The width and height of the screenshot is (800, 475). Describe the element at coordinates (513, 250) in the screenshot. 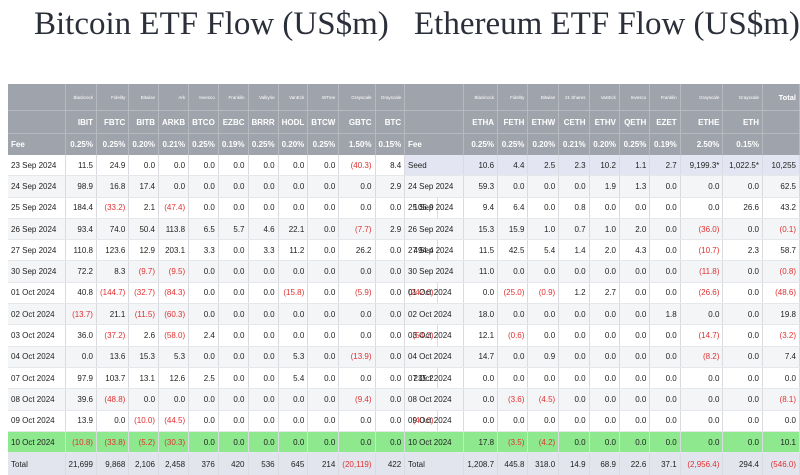

I see `flow-value: 42.5` at that location.